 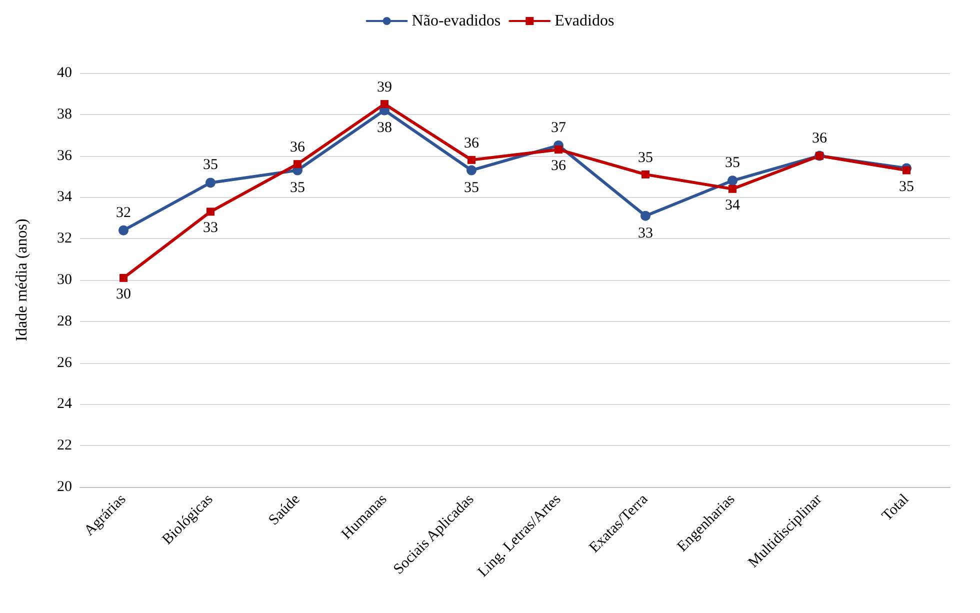 I want to click on data-label: 30, so click(x=123, y=294).